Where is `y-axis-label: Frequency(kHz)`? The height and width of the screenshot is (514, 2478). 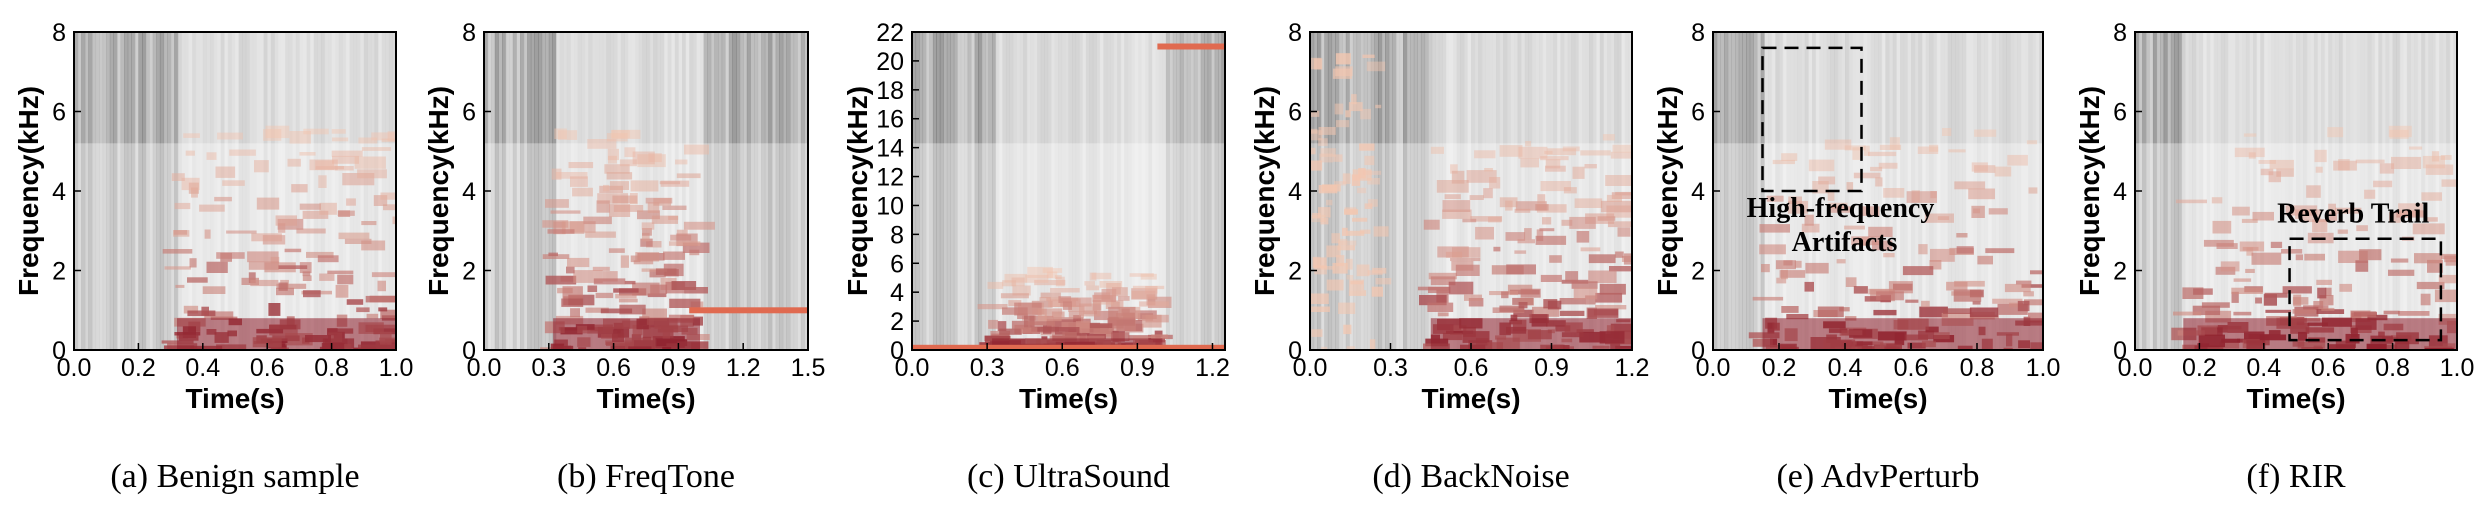 y-axis-label: Frequency(kHz) is located at coordinates (1667, 191).